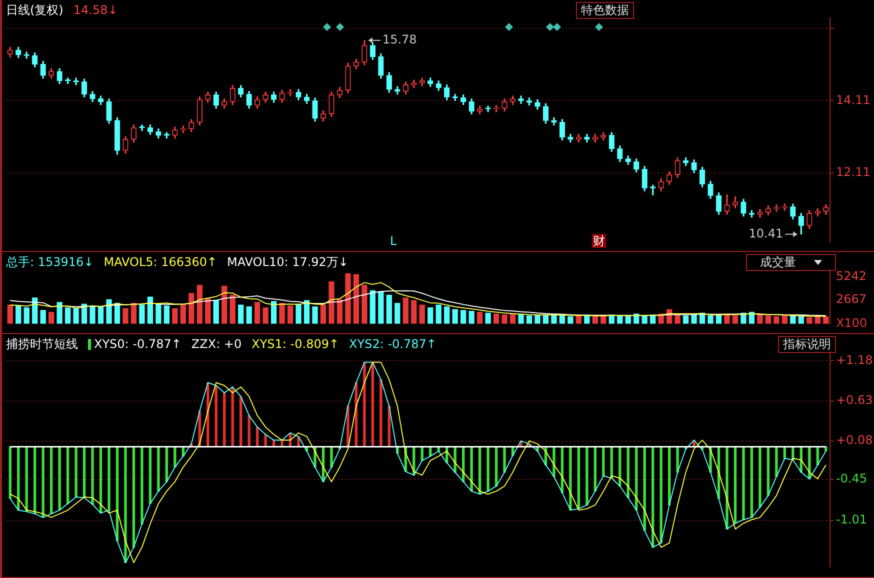 The width and height of the screenshot is (874, 578). Describe the element at coordinates (807, 344) in the screenshot. I see `text: 指标说明` at that location.